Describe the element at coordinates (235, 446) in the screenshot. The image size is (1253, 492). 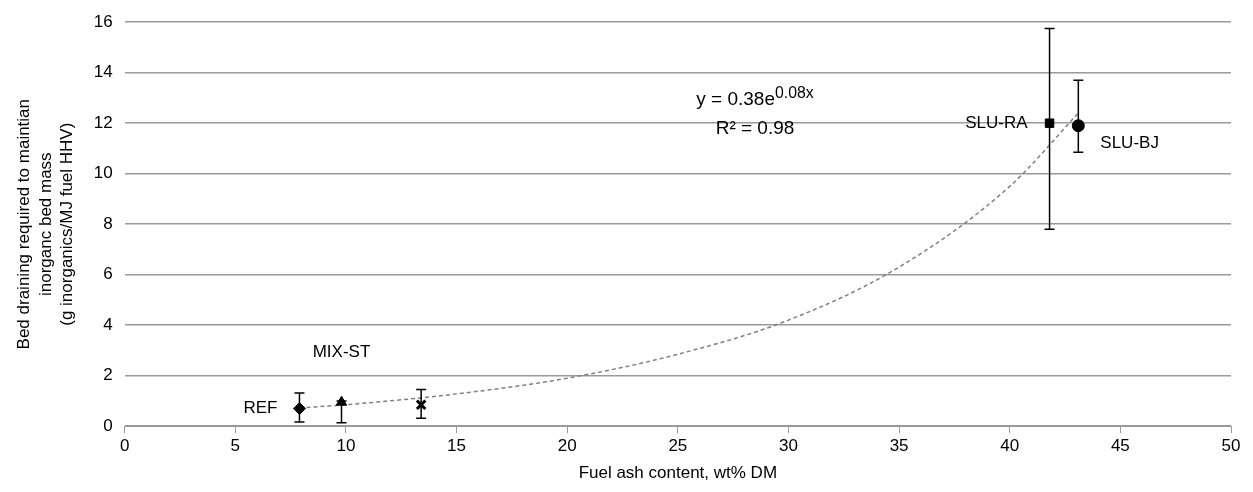
I see `x-tick-label: 5` at that location.